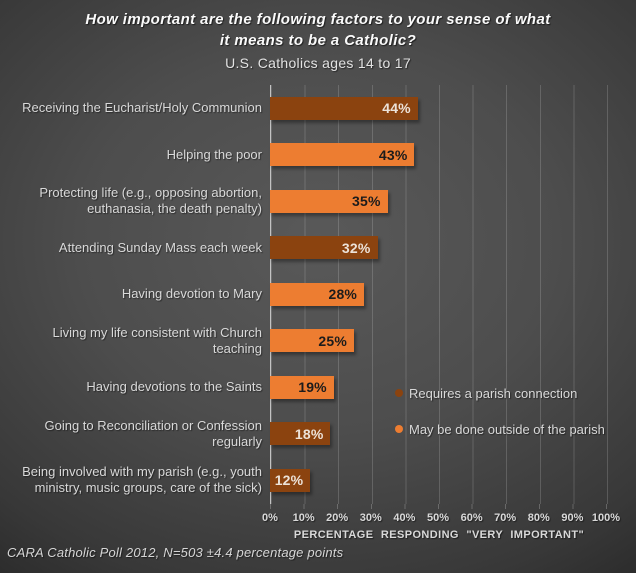 This screenshot has width=636, height=573. I want to click on bar-value-label: 28%, so click(343, 294).